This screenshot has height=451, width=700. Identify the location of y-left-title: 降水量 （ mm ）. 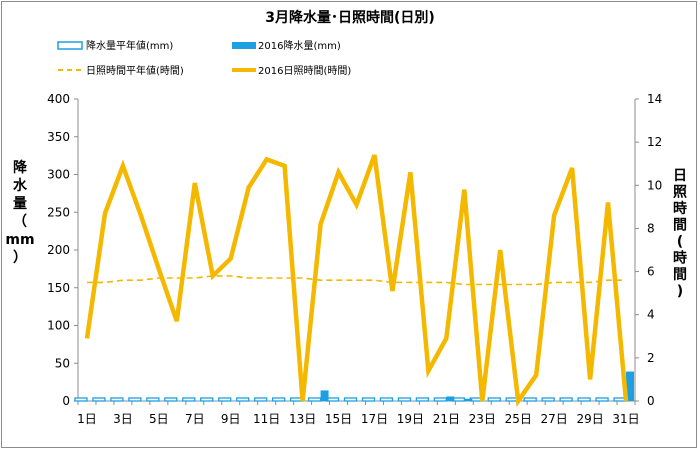
(19, 212).